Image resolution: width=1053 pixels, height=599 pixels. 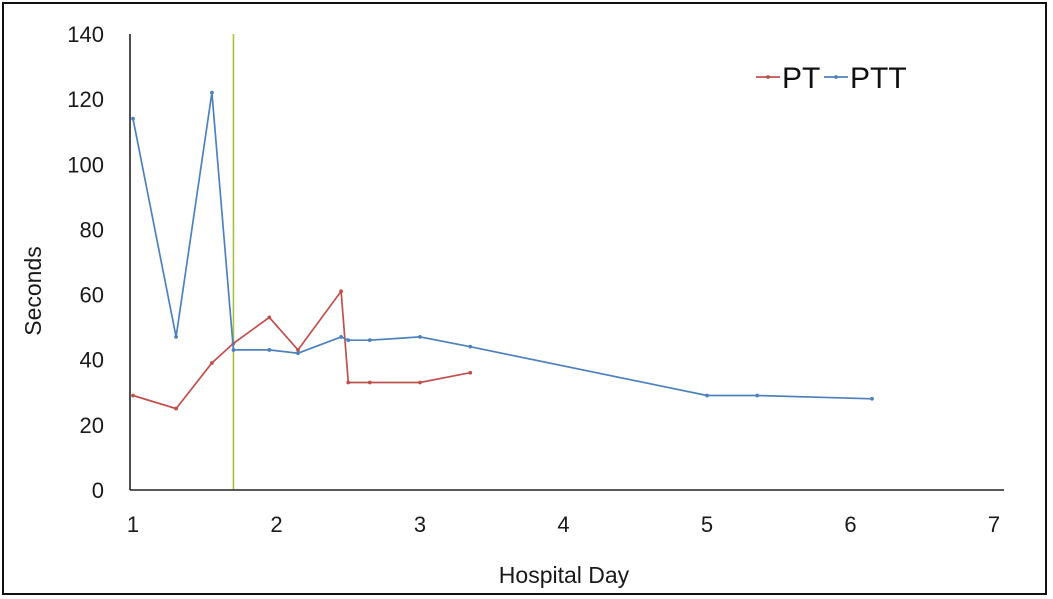 I want to click on y-tick-label: 140, so click(x=85, y=34).